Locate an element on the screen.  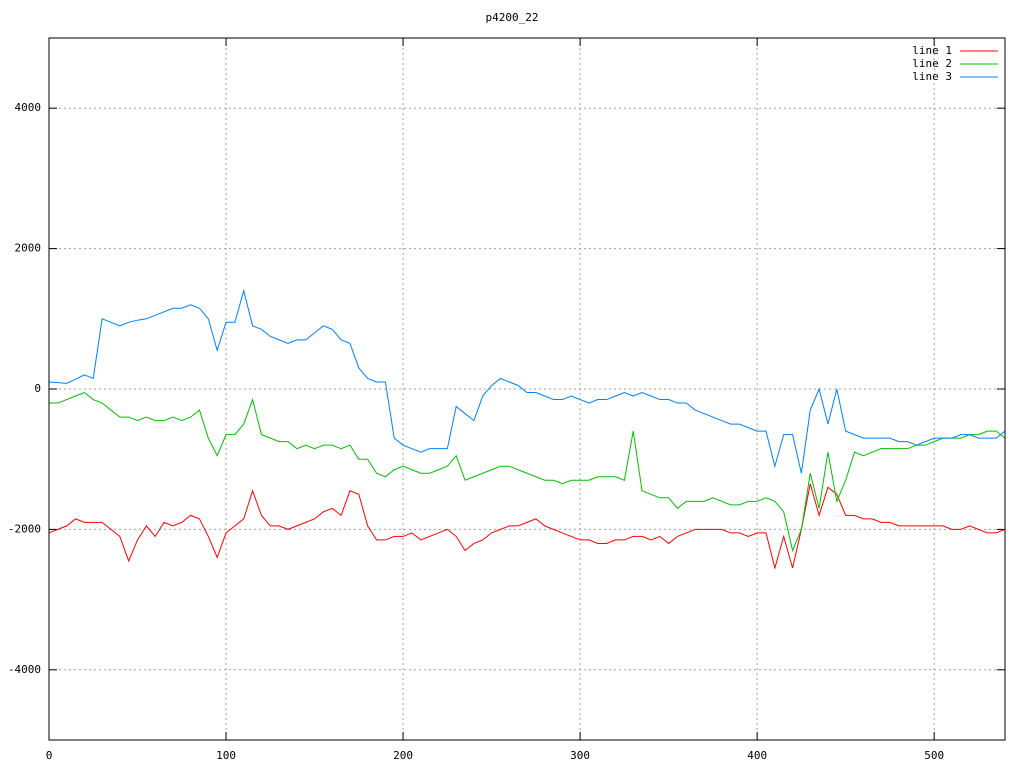
y-tick-label: 2000 is located at coordinates (28, 248).